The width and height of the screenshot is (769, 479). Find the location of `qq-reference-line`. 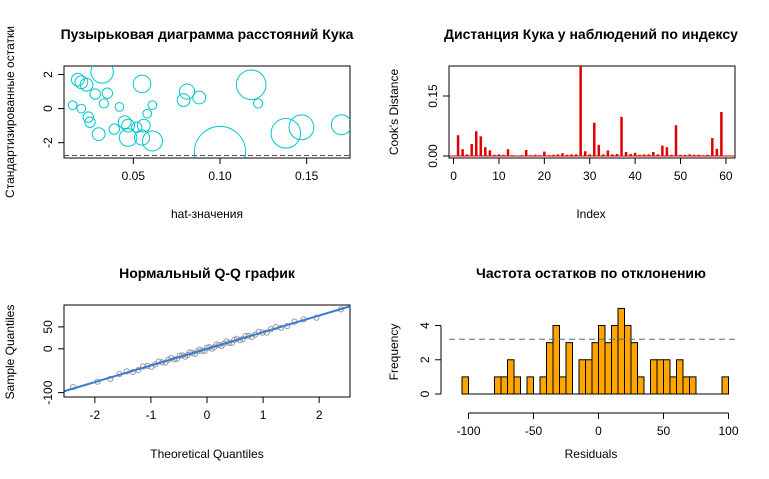

qq-reference-line is located at coordinates (207, 349).